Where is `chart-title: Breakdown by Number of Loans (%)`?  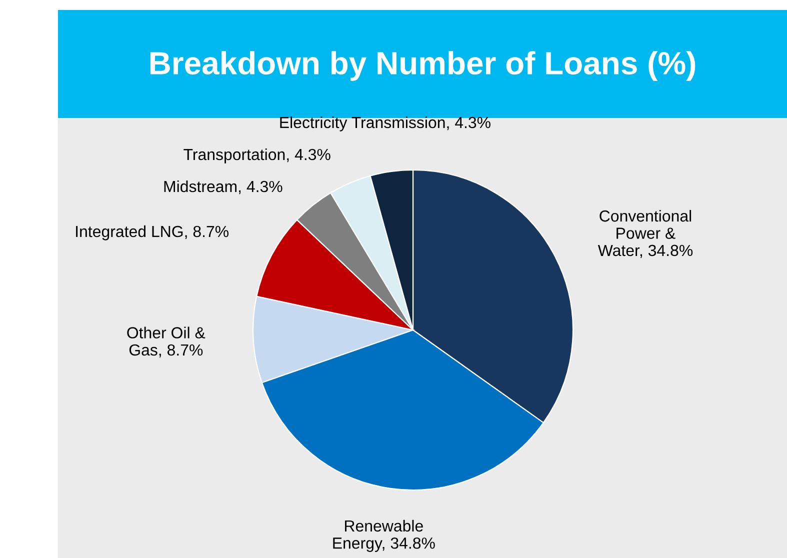
chart-title: Breakdown by Number of Loans (%) is located at coordinates (423, 66).